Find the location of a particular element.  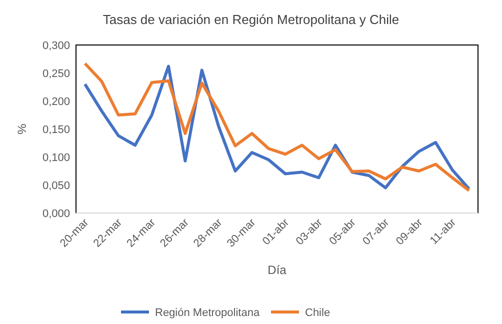

y-tick-label: 0,300 is located at coordinates (56, 46).